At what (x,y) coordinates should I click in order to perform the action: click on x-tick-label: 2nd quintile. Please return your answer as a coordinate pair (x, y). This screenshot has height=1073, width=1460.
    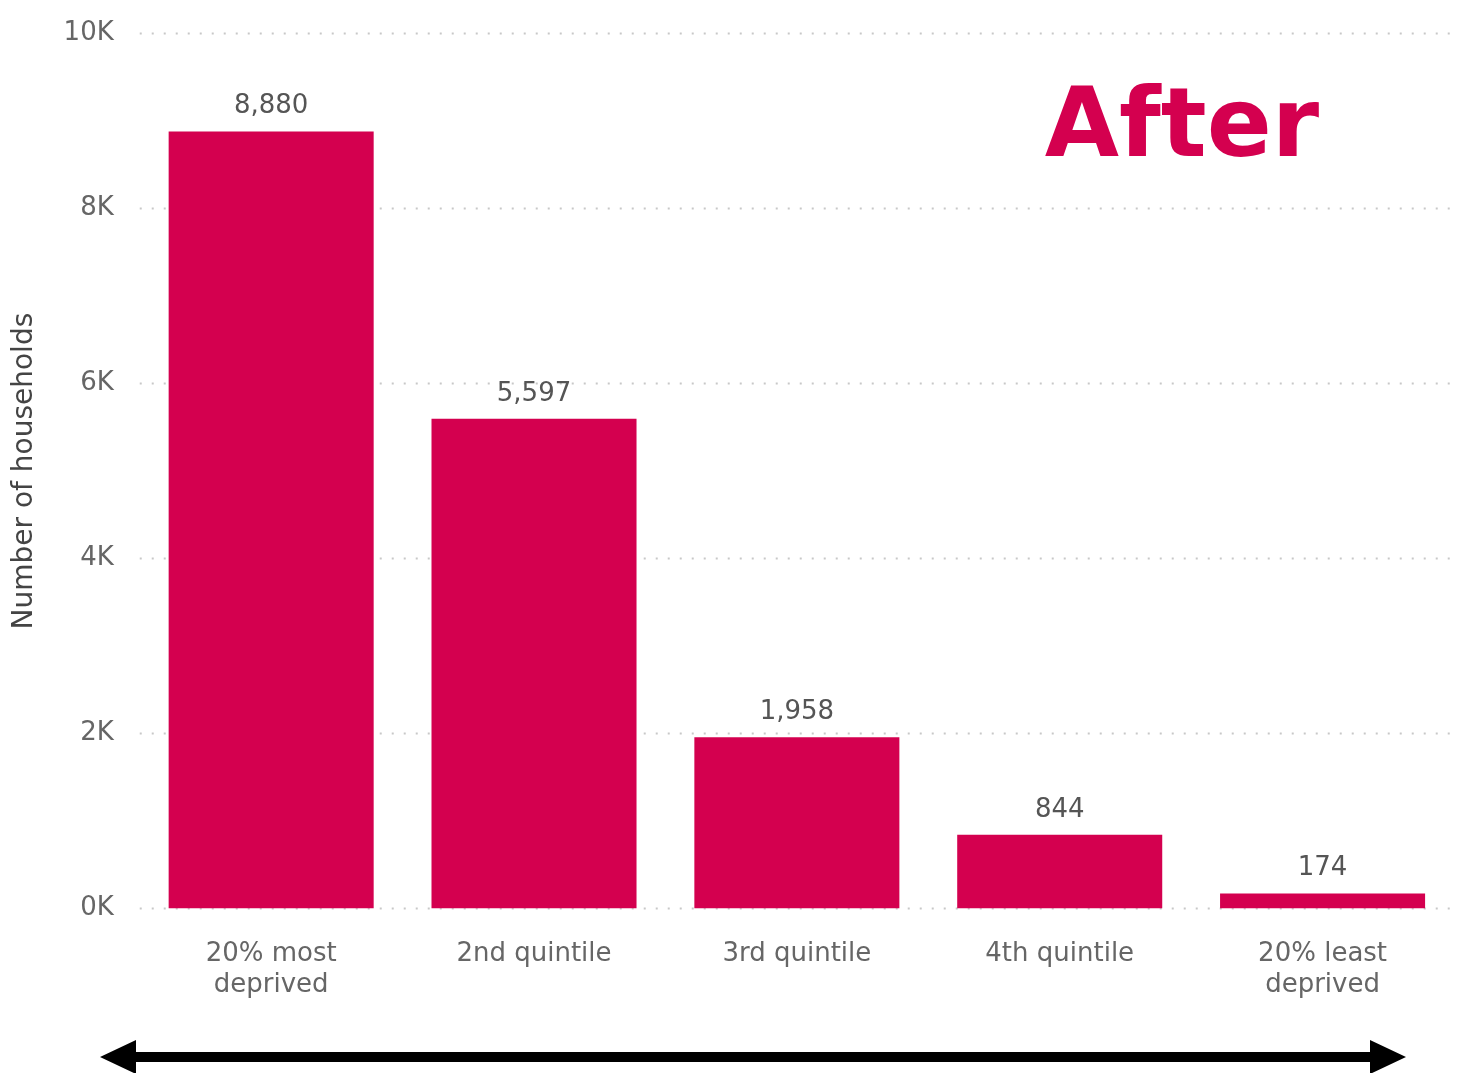
    Looking at the image, I should click on (534, 951).